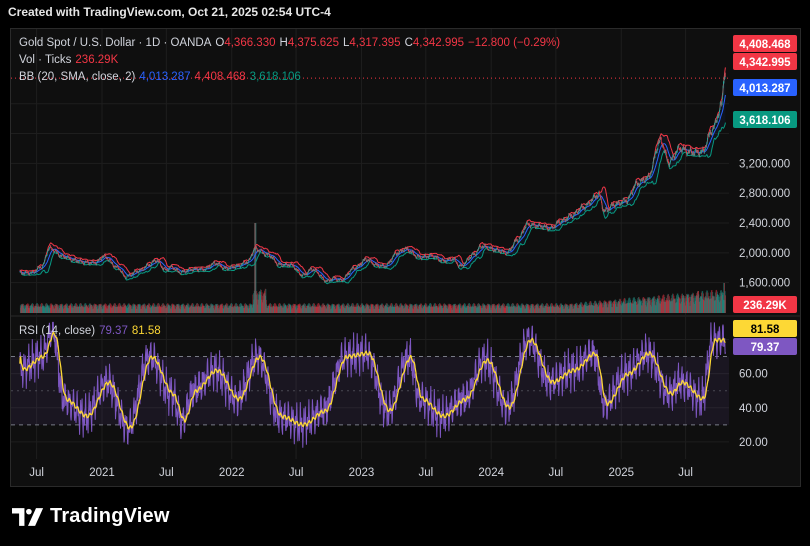 This screenshot has width=810, height=546. I want to click on rsi-tick-label: 60.00, so click(753, 375).